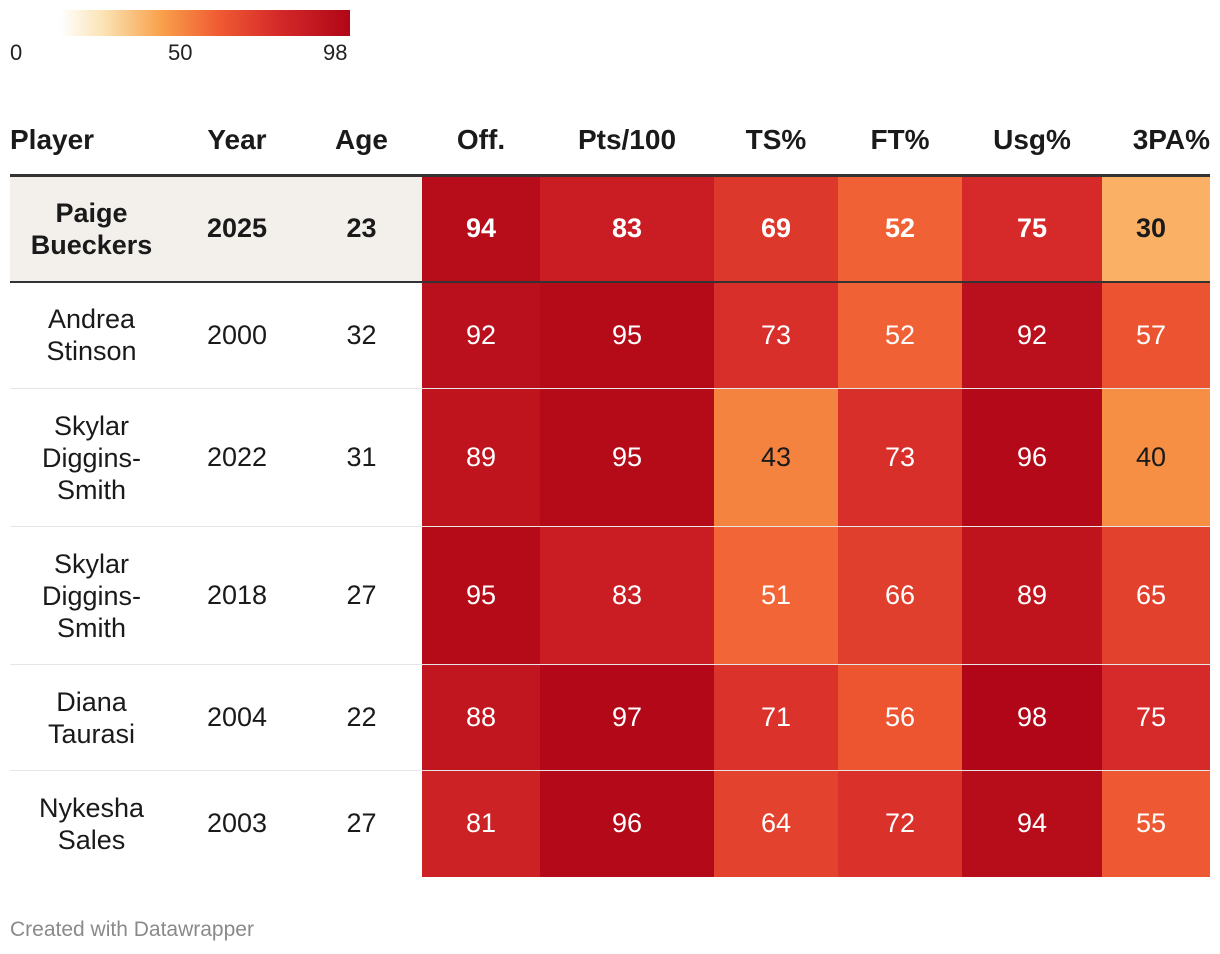 Image resolution: width=1220 pixels, height=954 pixels. I want to click on color-legend: 0 50 98, so click(180, 40).